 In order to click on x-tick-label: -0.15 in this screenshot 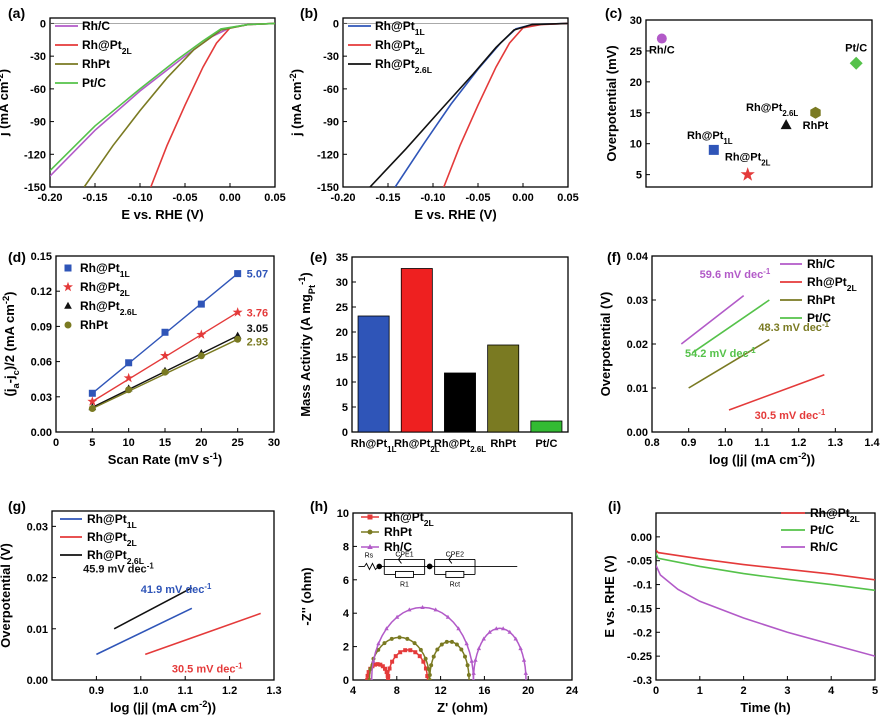, I will do `click(94, 198)`.